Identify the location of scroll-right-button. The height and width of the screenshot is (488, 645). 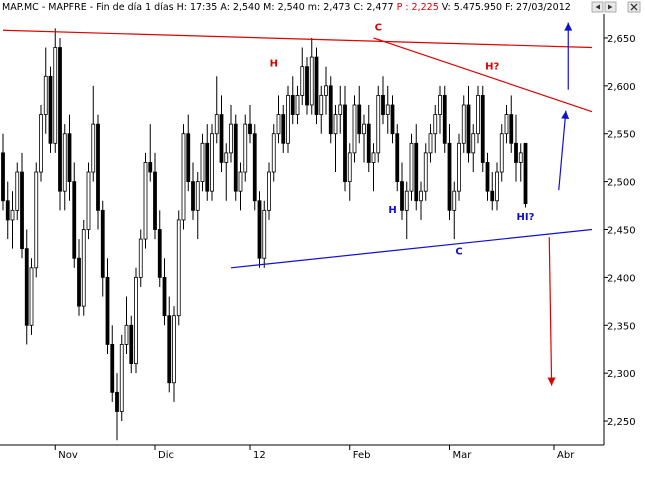
(610, 7).